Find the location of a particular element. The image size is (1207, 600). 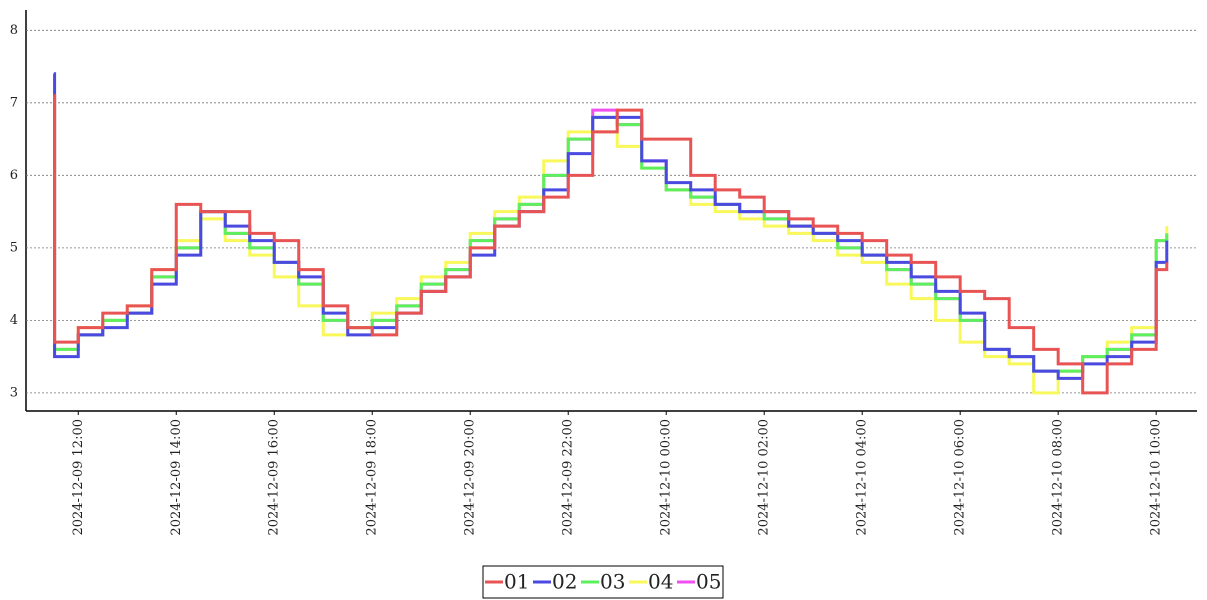

x-tick-label: 2024-12-09 22:00 is located at coordinates (568, 477).